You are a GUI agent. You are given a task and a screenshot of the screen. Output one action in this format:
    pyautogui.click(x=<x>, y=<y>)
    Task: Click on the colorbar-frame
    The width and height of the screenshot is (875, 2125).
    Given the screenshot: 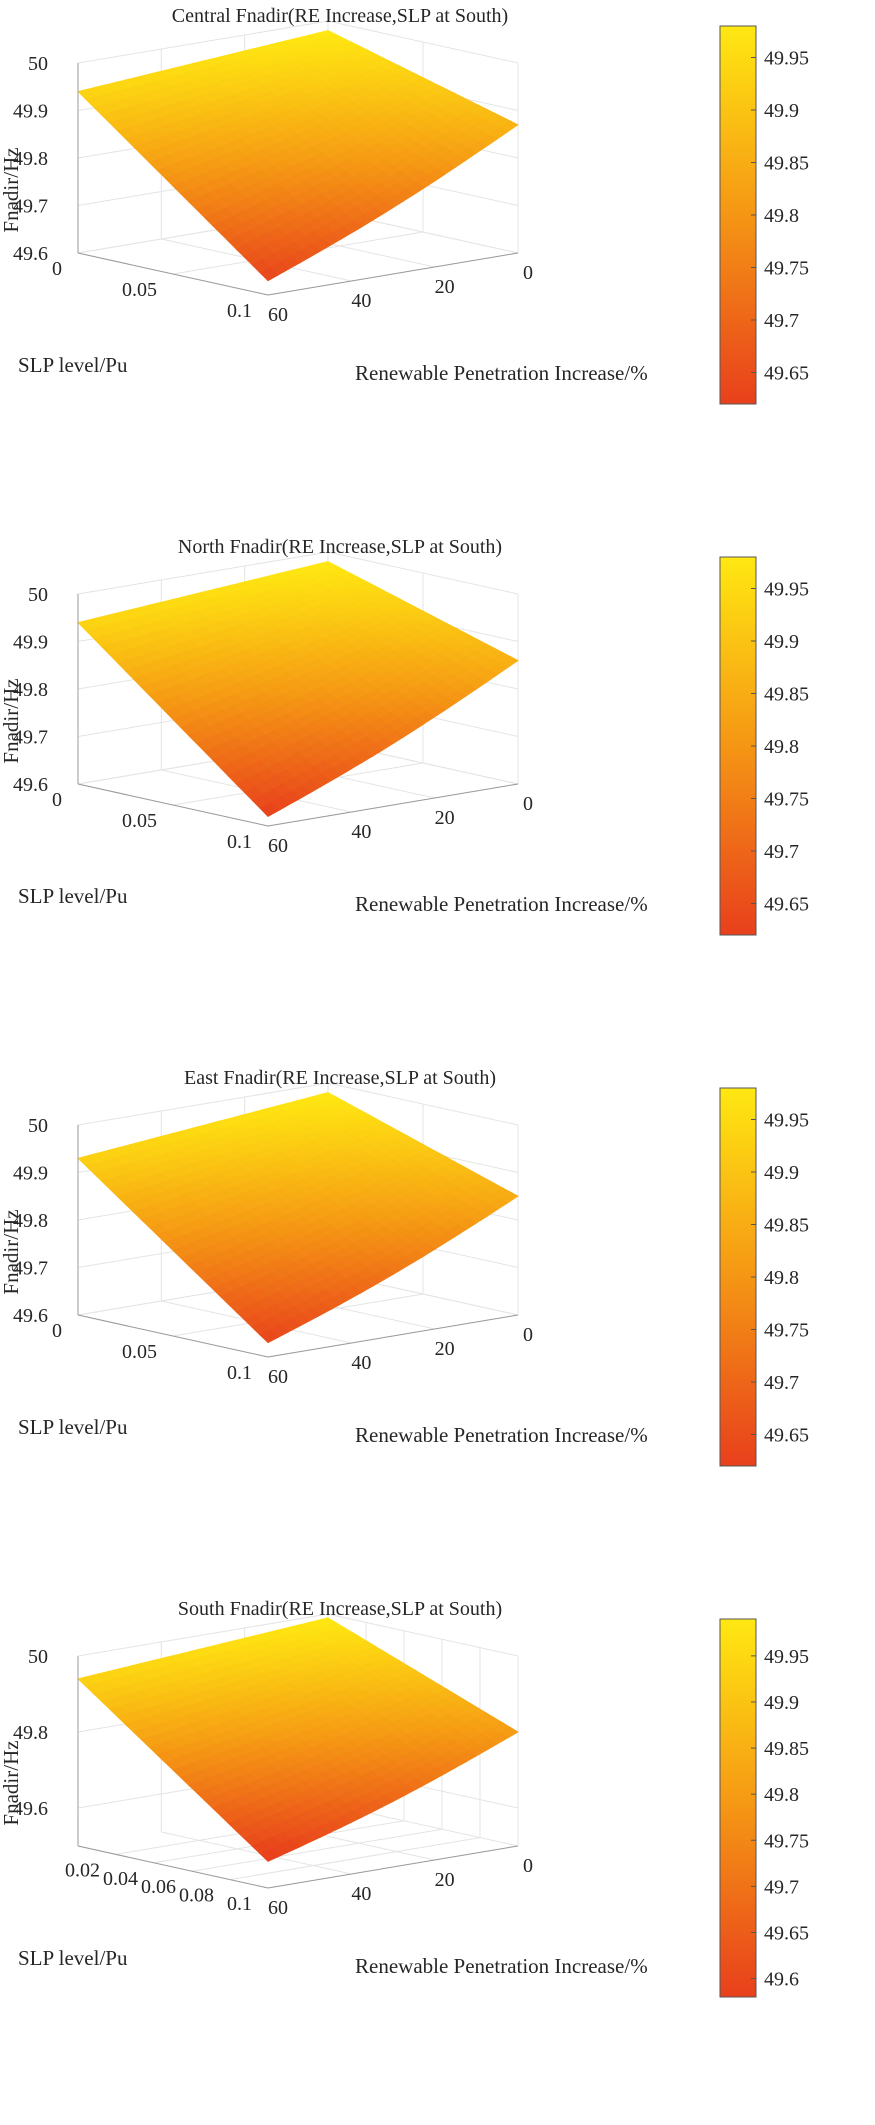 What is the action you would take?
    pyautogui.click(x=738, y=1808)
    